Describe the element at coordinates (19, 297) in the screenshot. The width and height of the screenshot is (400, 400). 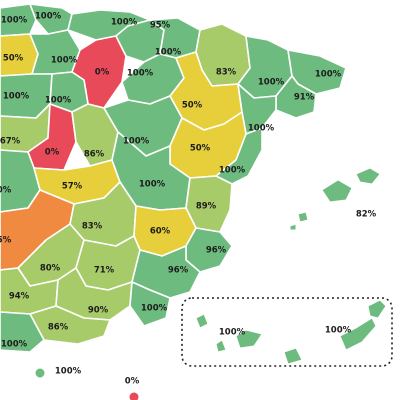
I see `province-label-sevilla: 94%` at that location.